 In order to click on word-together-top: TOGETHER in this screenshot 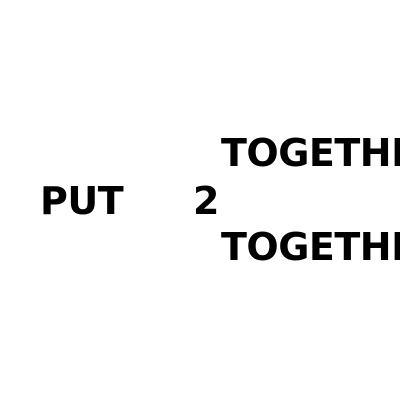, I will do `click(310, 153)`.